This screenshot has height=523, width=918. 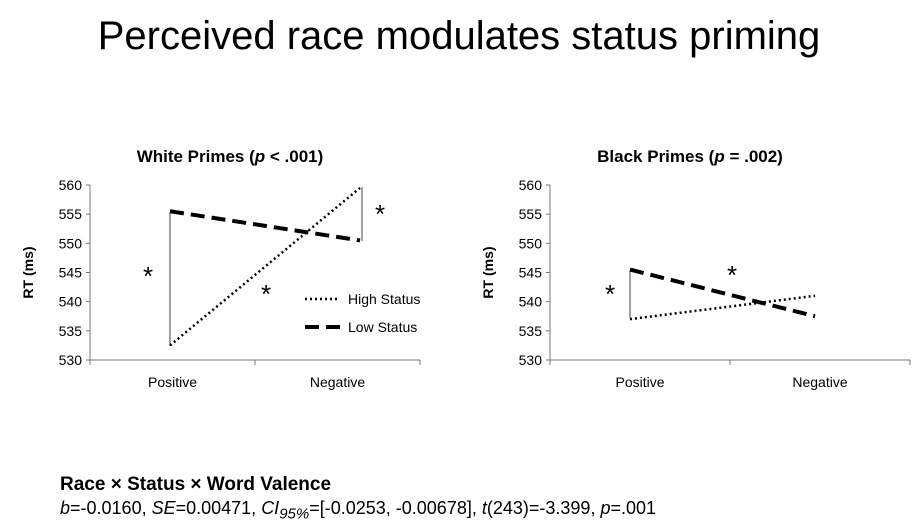 I want to click on stat-p-value: =.001, so click(x=633, y=508).